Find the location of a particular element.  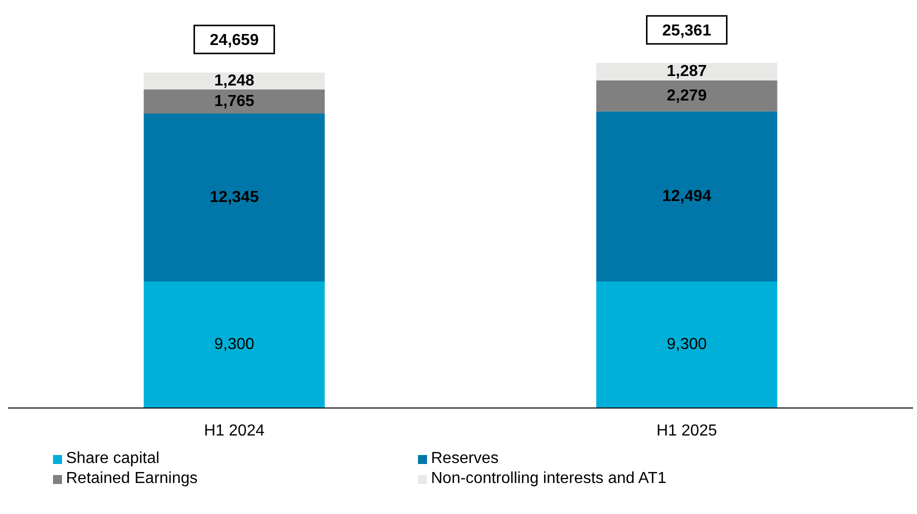

total-label: 24,659 is located at coordinates (234, 40).